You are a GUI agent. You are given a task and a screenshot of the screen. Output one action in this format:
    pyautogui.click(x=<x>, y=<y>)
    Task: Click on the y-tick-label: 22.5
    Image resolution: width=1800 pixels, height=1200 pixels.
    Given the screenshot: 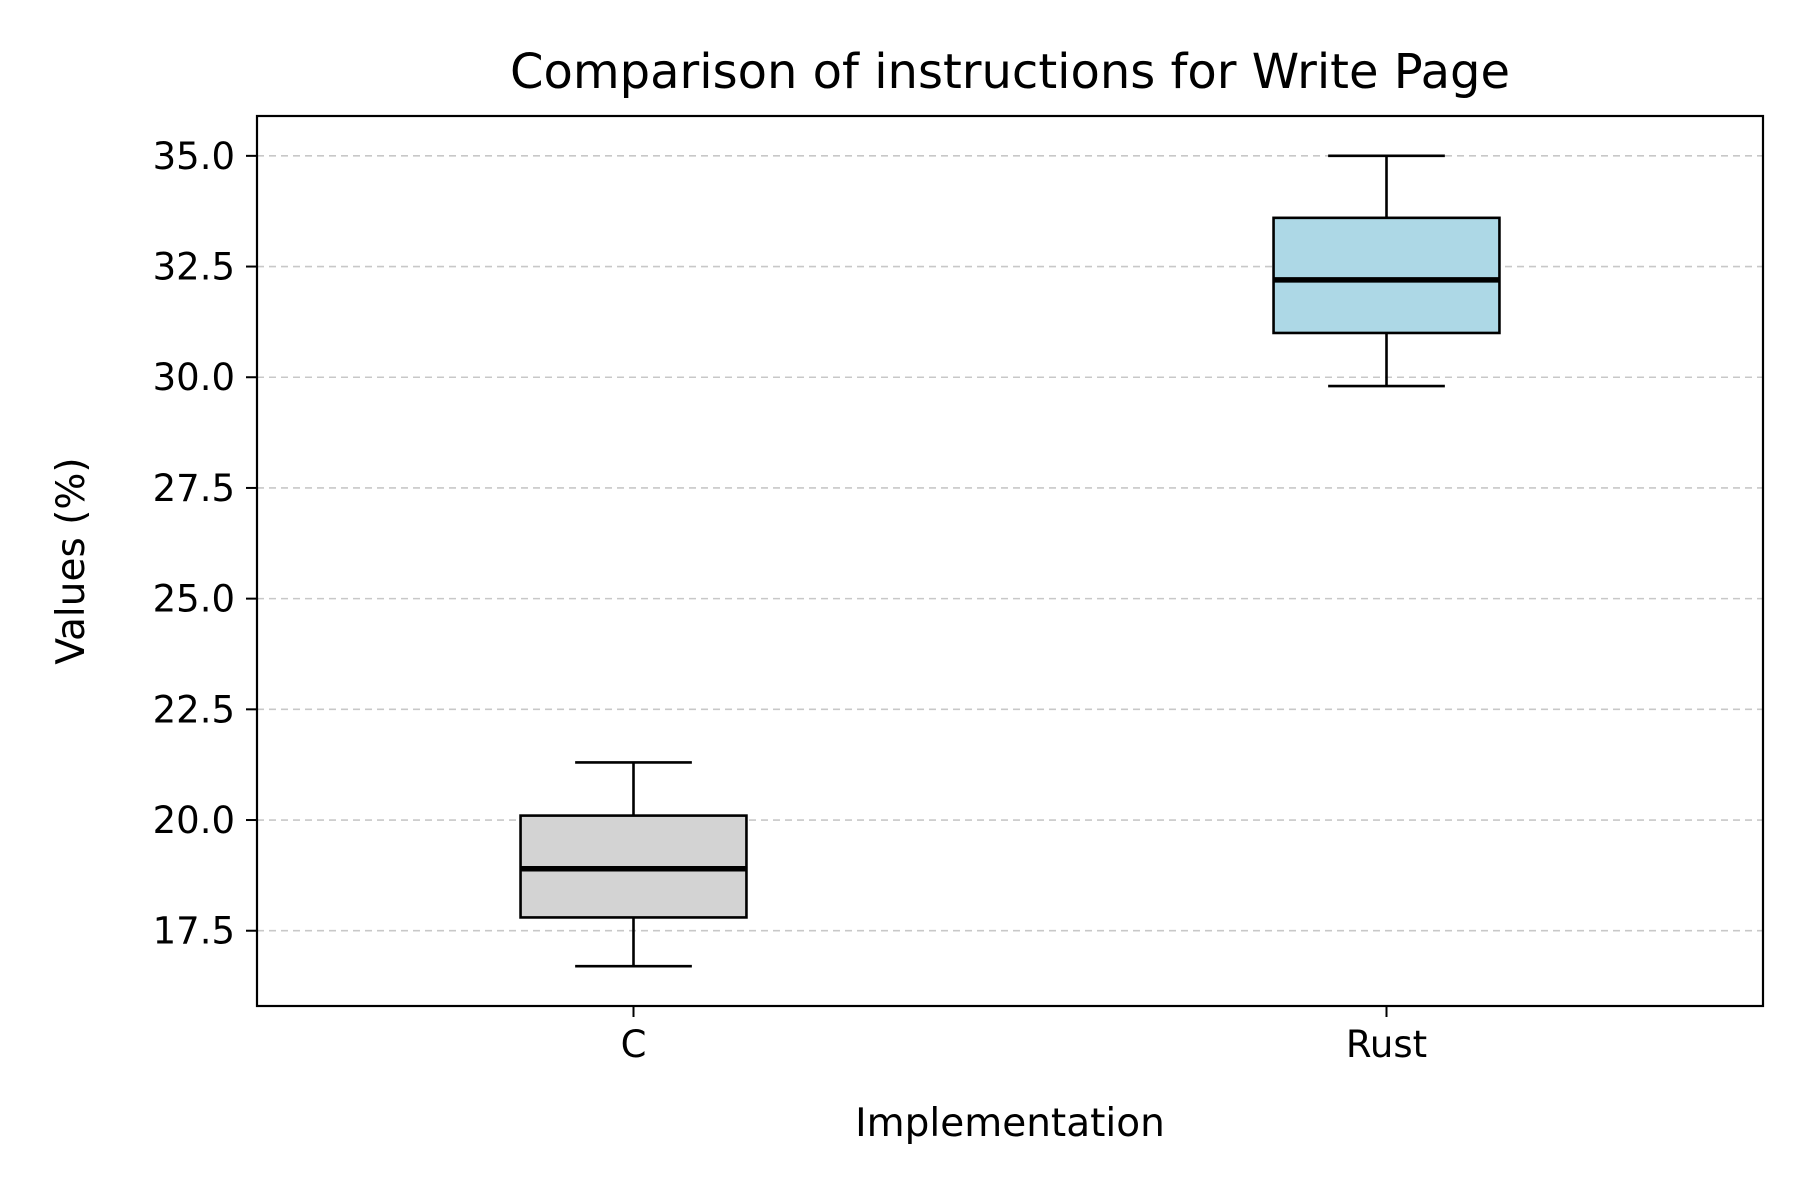 What is the action you would take?
    pyautogui.click(x=194, y=709)
    